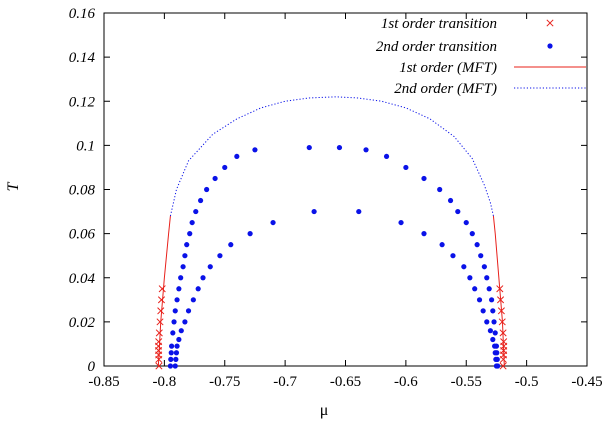 The image size is (603, 421). What do you see at coordinates (85, 146) in the screenshot?
I see `y-tick-label: 0.1` at bounding box center [85, 146].